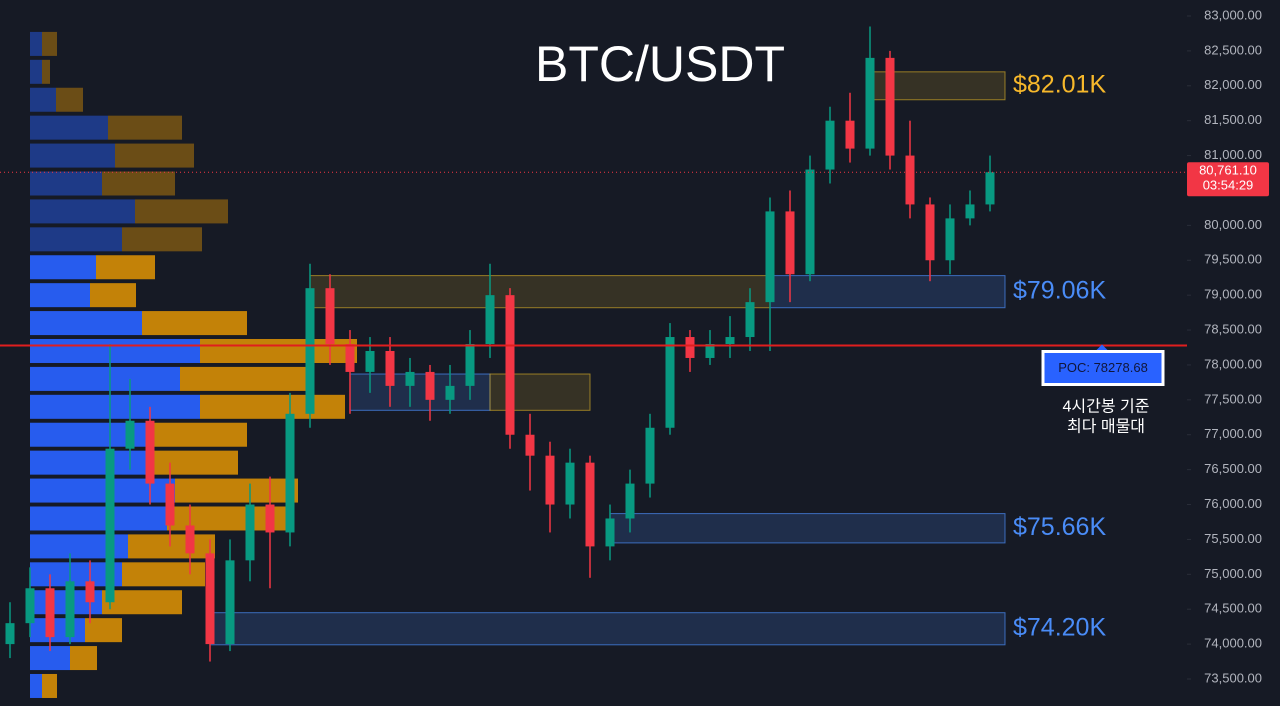 The height and width of the screenshot is (706, 1280). Describe the element at coordinates (1233, 363) in the screenshot. I see `y-tick-label: 78,000.00` at that location.